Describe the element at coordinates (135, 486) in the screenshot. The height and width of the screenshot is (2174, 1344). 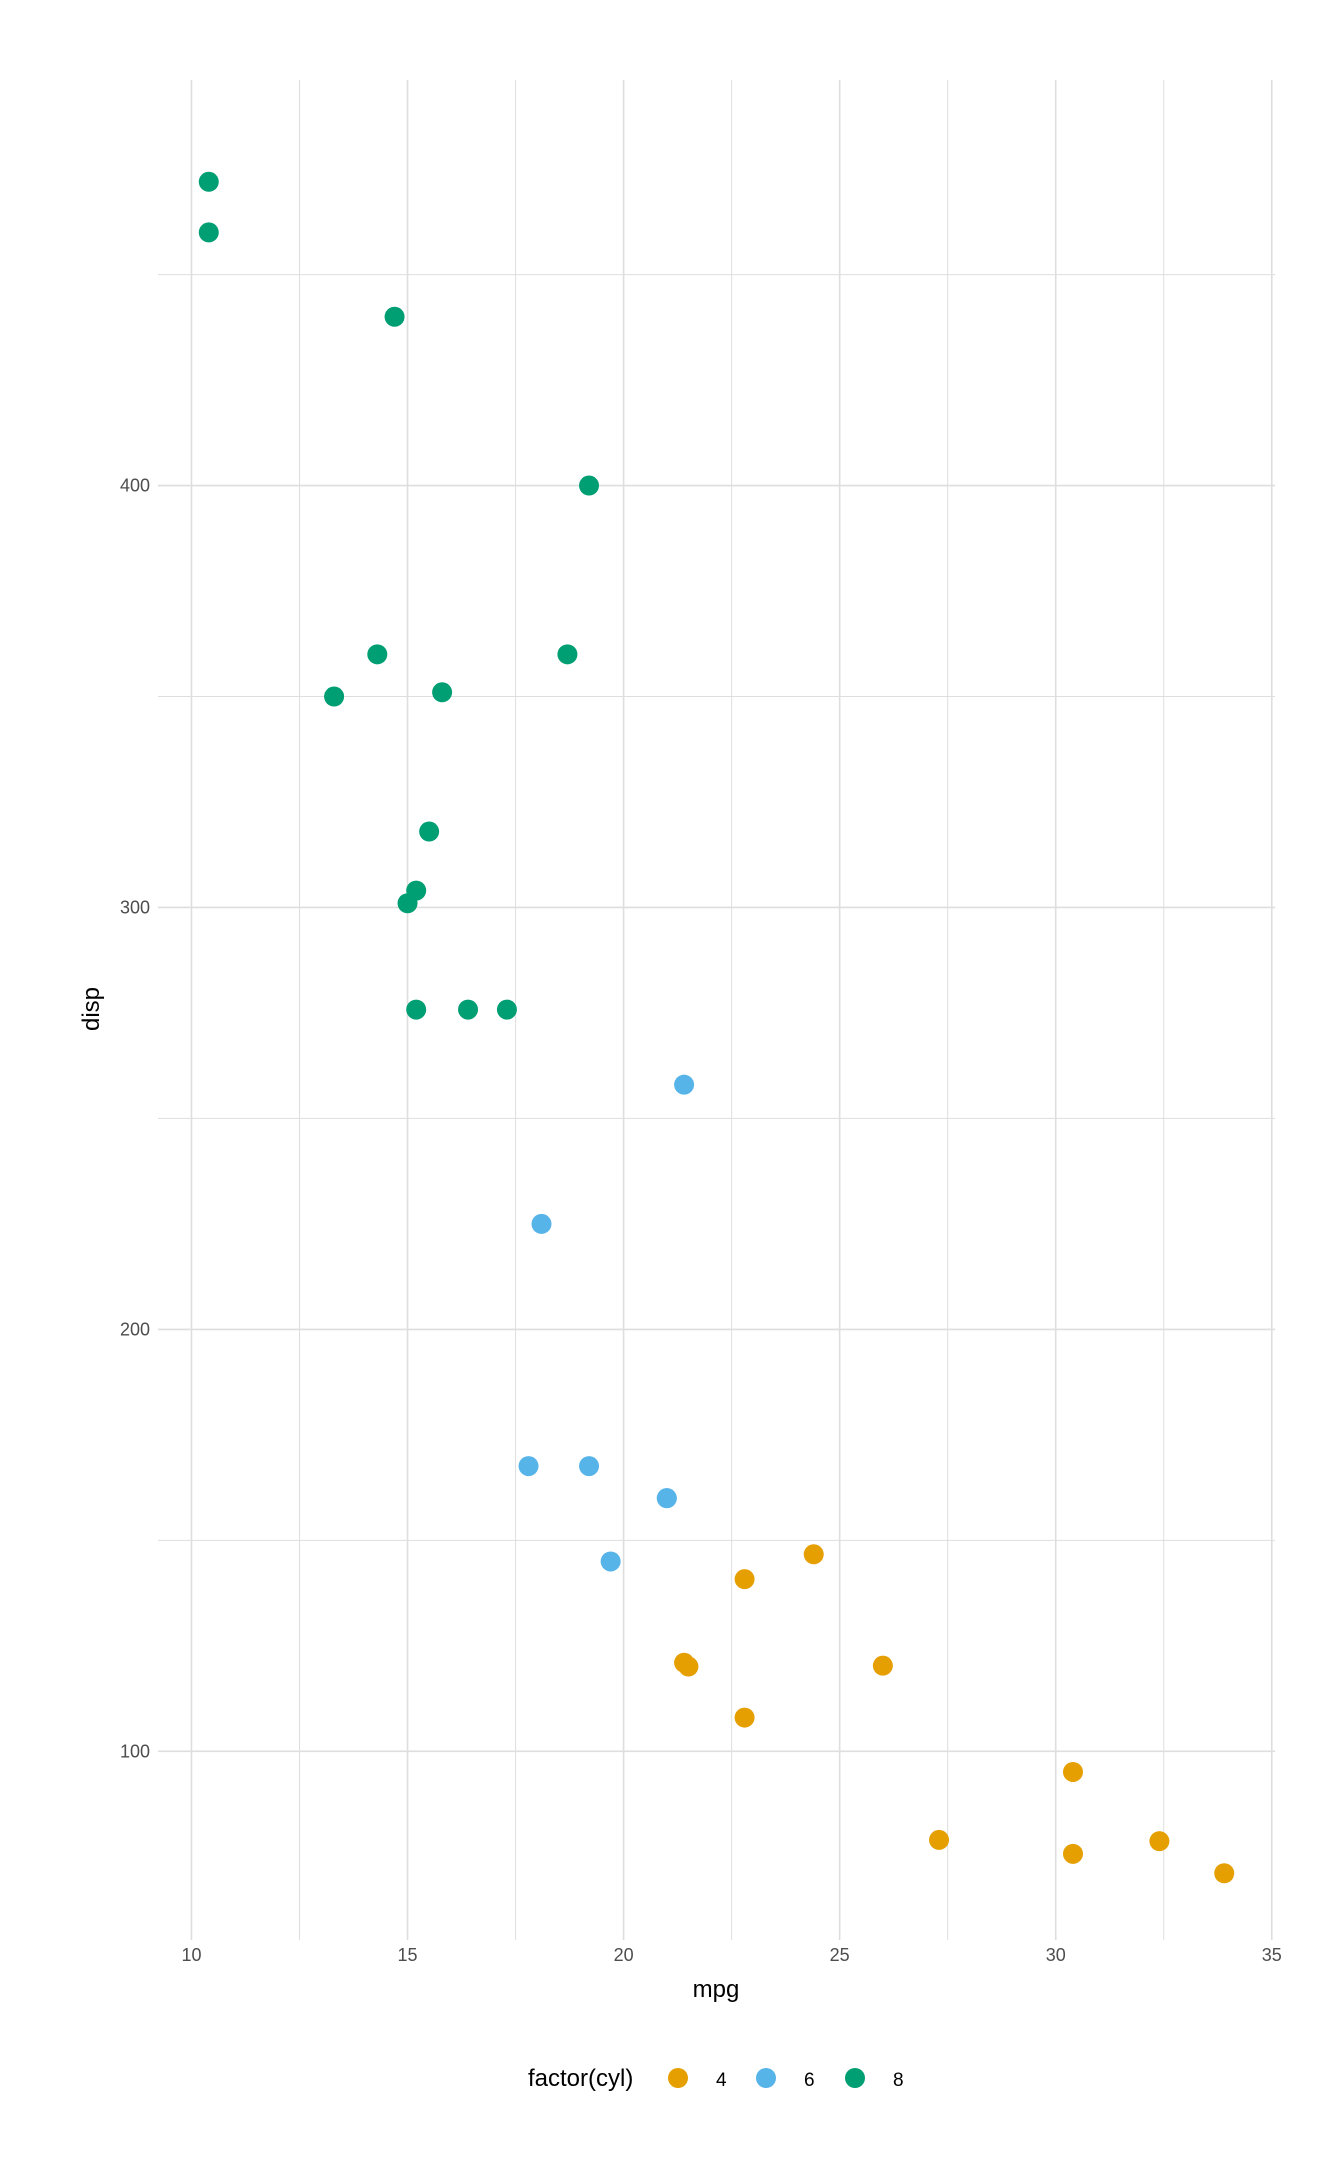
I see `y-tick-label: 400` at that location.